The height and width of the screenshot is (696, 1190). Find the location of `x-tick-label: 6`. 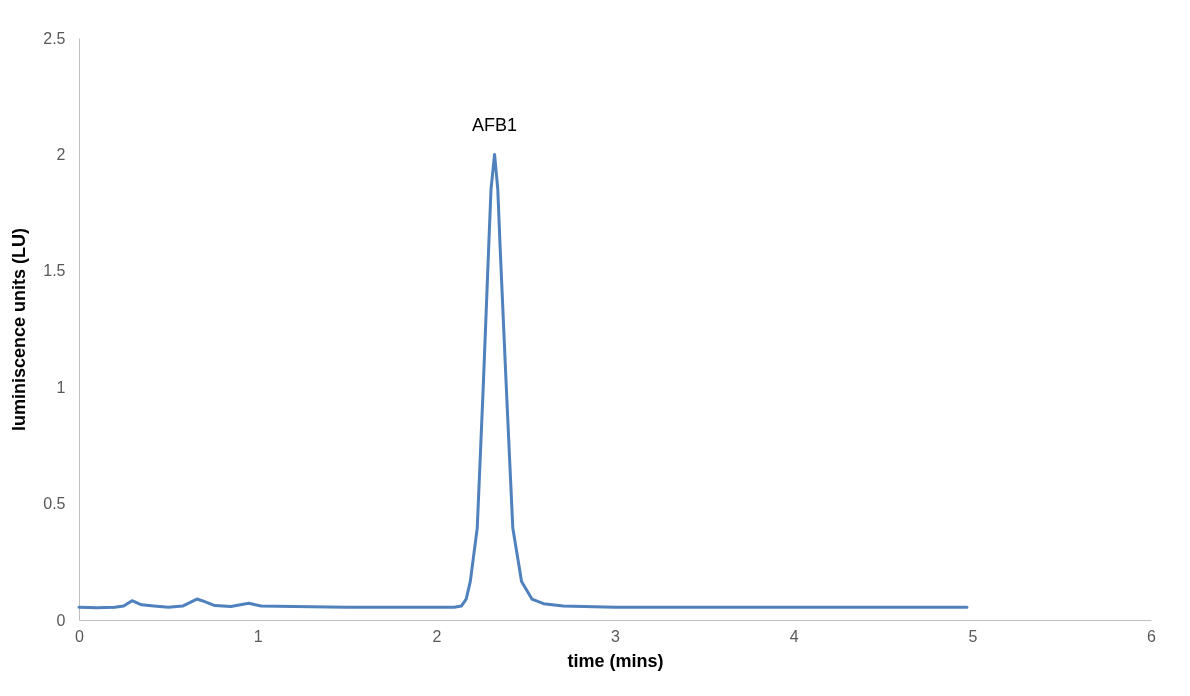

x-tick-label: 6 is located at coordinates (1152, 636).